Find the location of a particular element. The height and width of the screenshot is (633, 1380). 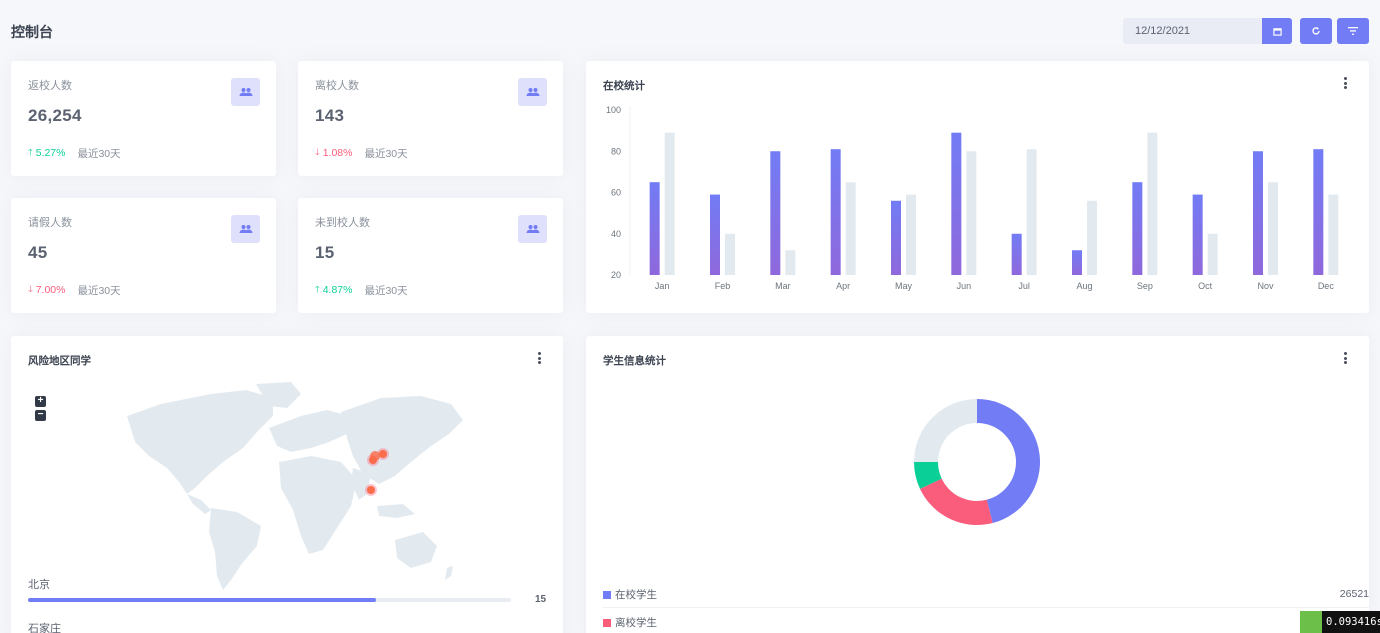

date-input: 12/12/2021 is located at coordinates (1192, 31).